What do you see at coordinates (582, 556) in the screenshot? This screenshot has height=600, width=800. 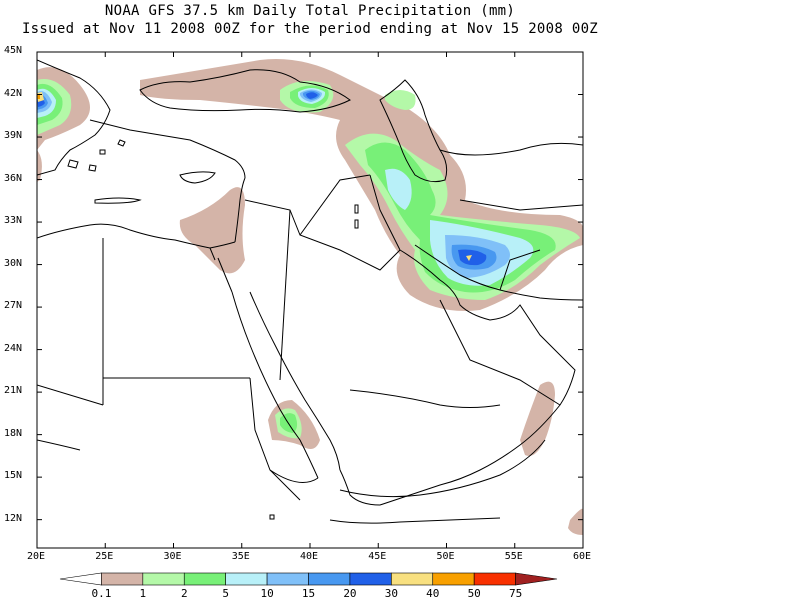 I see `lon-label: 60E` at bounding box center [582, 556].